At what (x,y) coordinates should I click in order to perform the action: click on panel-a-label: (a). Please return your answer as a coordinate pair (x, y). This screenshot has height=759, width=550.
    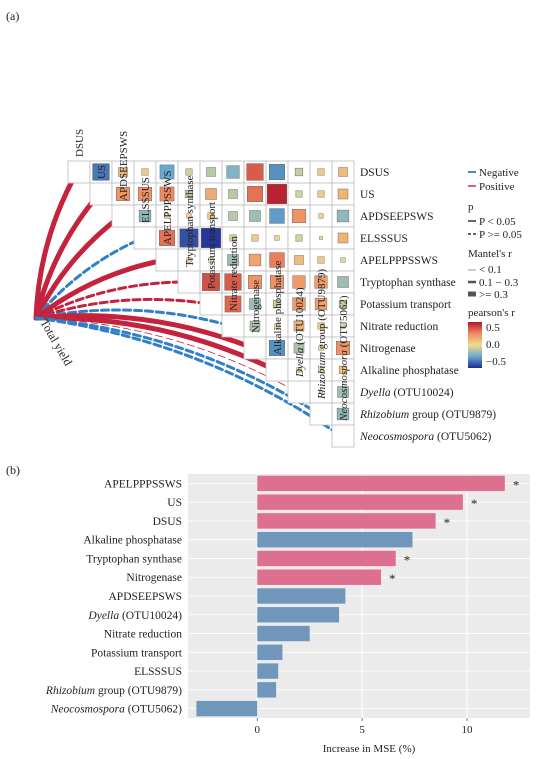
    Looking at the image, I should click on (12, 16).